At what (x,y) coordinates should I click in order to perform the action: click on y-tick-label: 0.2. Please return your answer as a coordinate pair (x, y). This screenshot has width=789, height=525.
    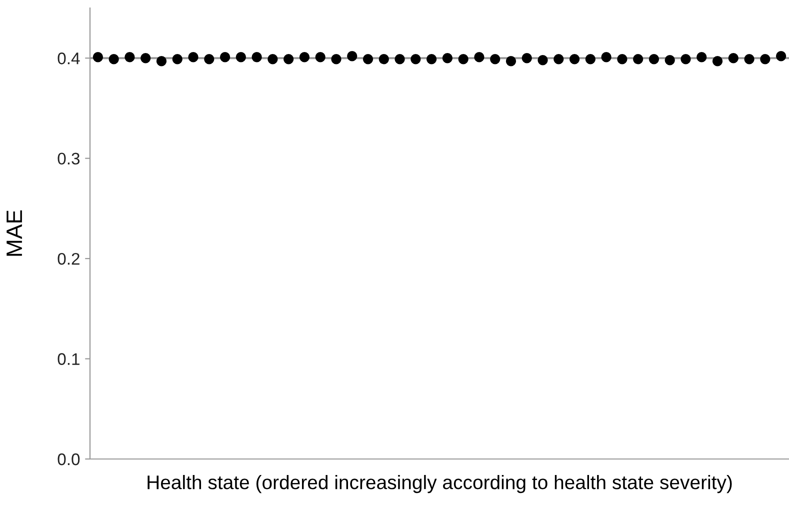
    Looking at the image, I should click on (69, 258).